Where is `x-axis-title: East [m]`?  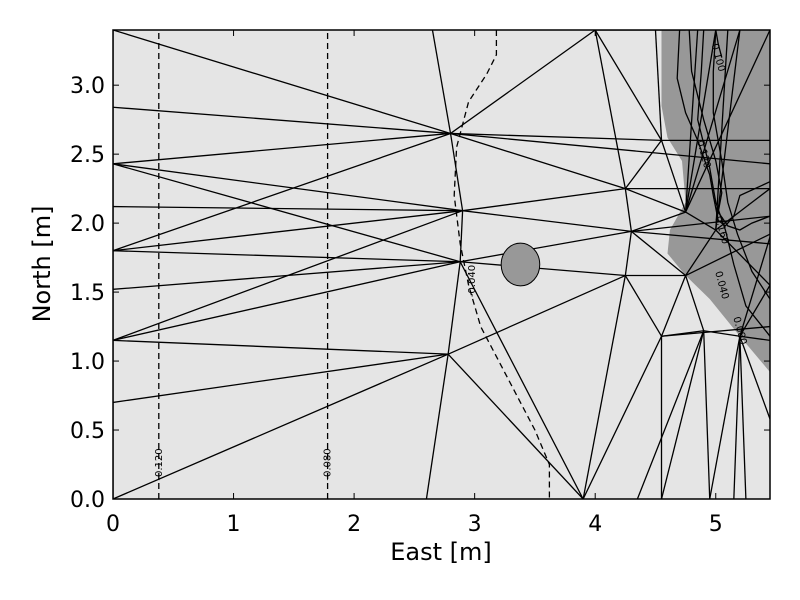
x-axis-title: East [m] is located at coordinates (441, 552).